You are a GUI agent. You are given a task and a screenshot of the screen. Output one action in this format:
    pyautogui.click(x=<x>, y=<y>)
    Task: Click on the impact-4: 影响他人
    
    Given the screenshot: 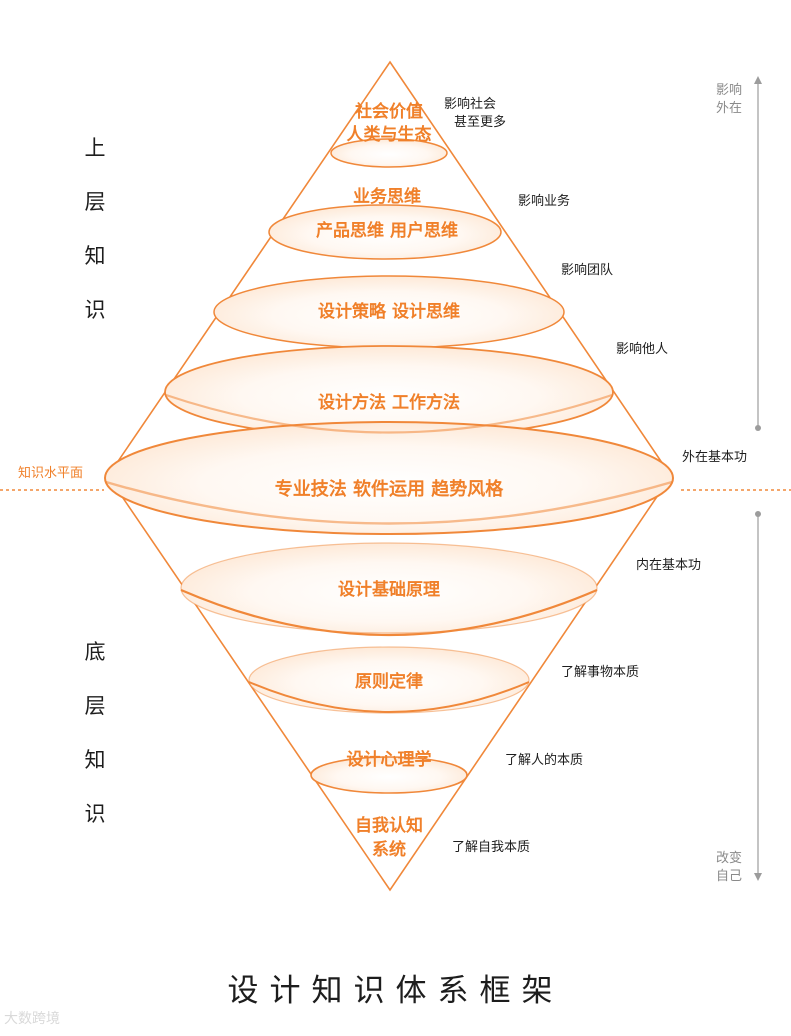 What is the action you would take?
    pyautogui.click(x=642, y=349)
    